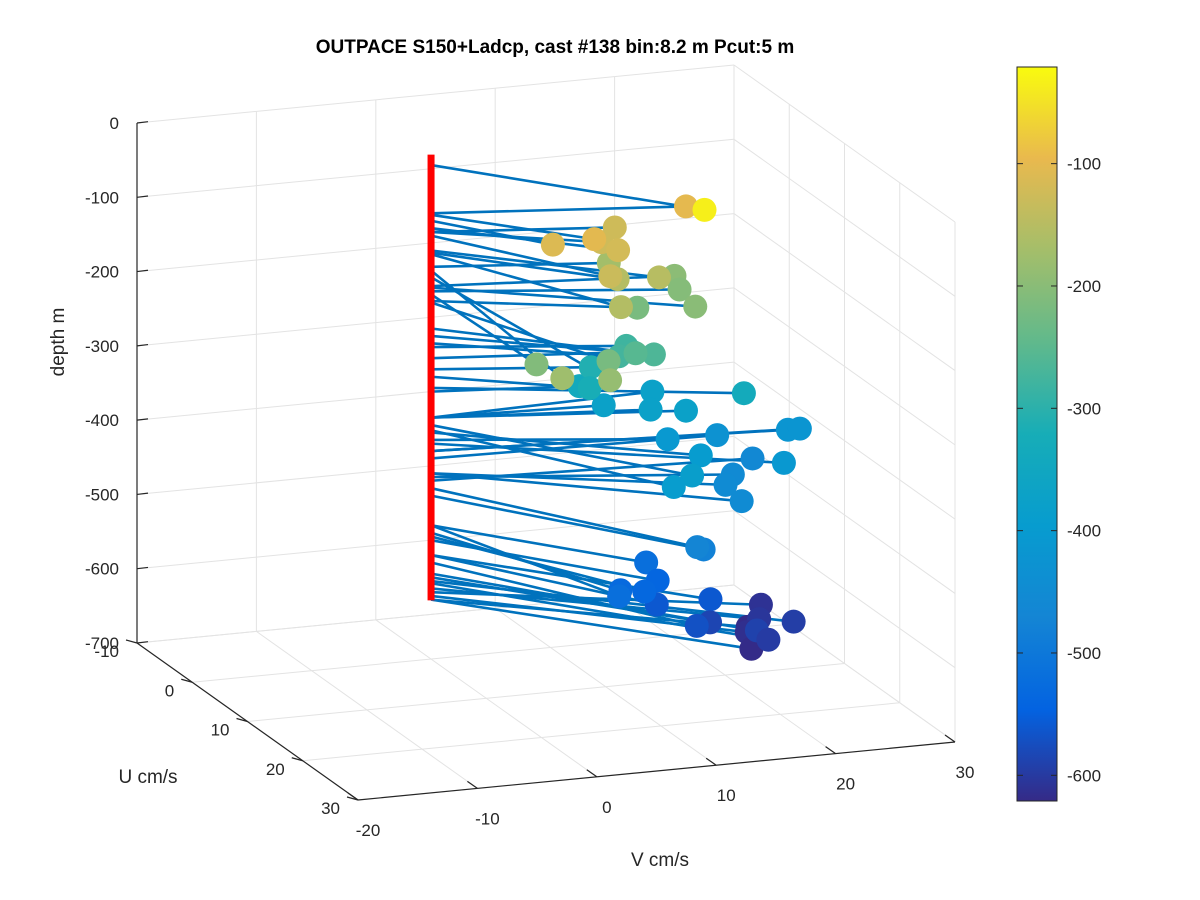 This screenshot has width=1200, height=900. Describe the element at coordinates (106, 651) in the screenshot. I see `y-tick-label: -10` at that location.